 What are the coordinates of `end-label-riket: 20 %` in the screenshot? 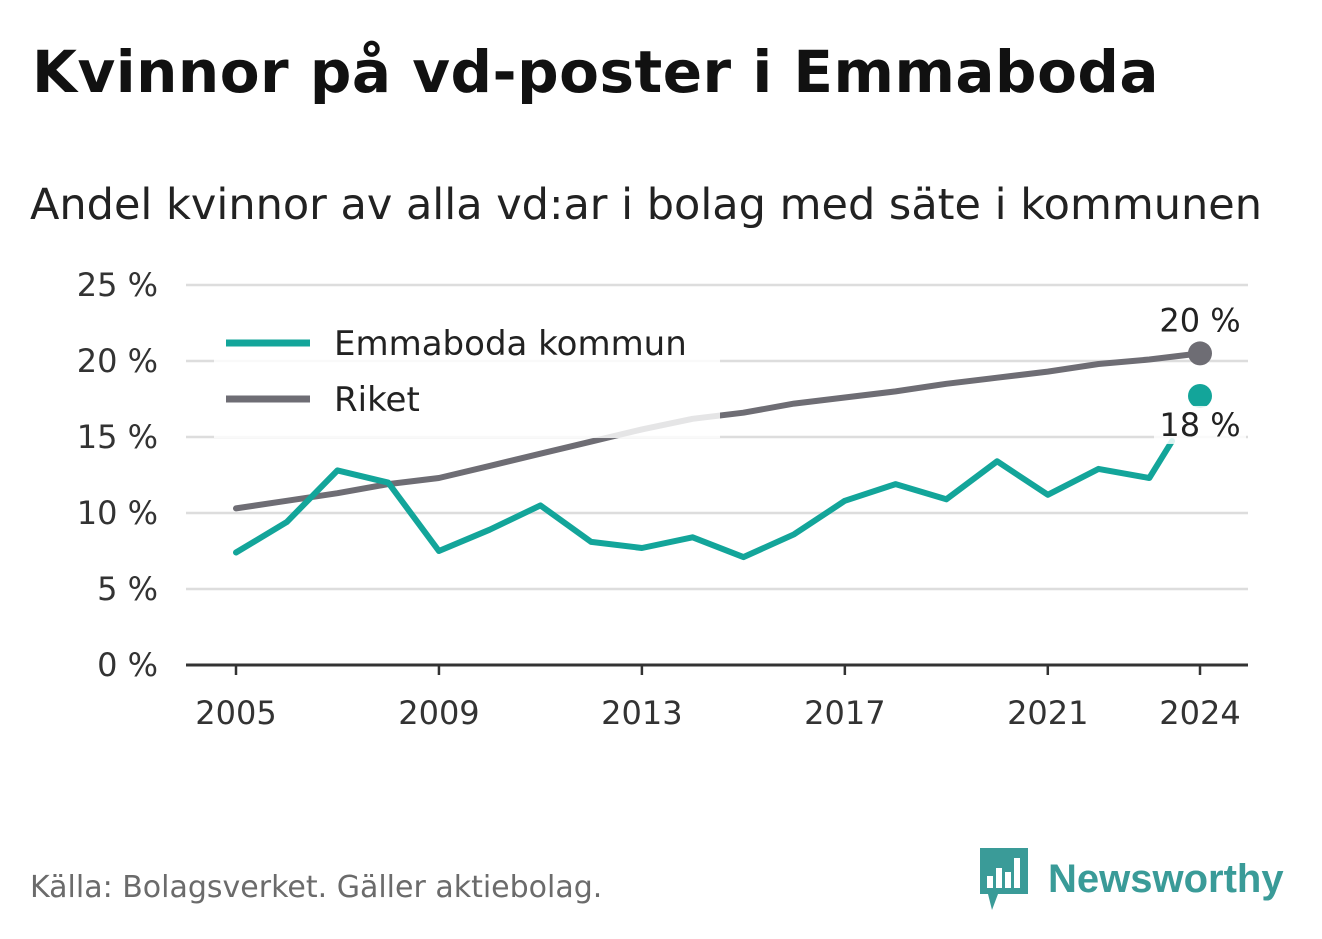 It's located at (1199, 320).